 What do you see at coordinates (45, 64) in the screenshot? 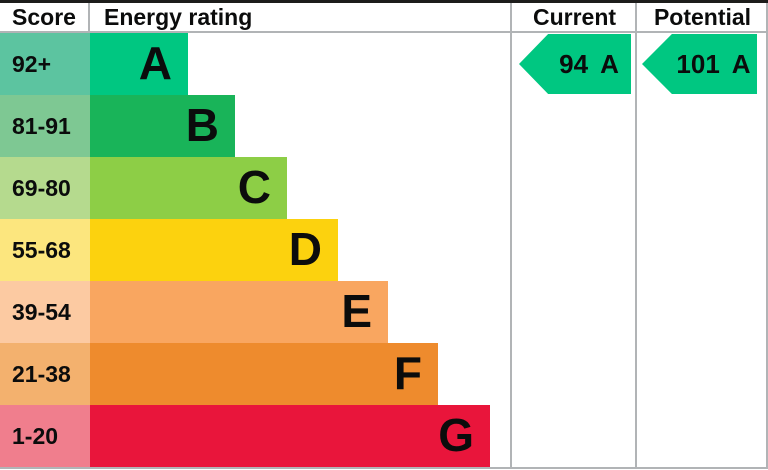
I see `band-score-cell: 92+` at bounding box center [45, 64].